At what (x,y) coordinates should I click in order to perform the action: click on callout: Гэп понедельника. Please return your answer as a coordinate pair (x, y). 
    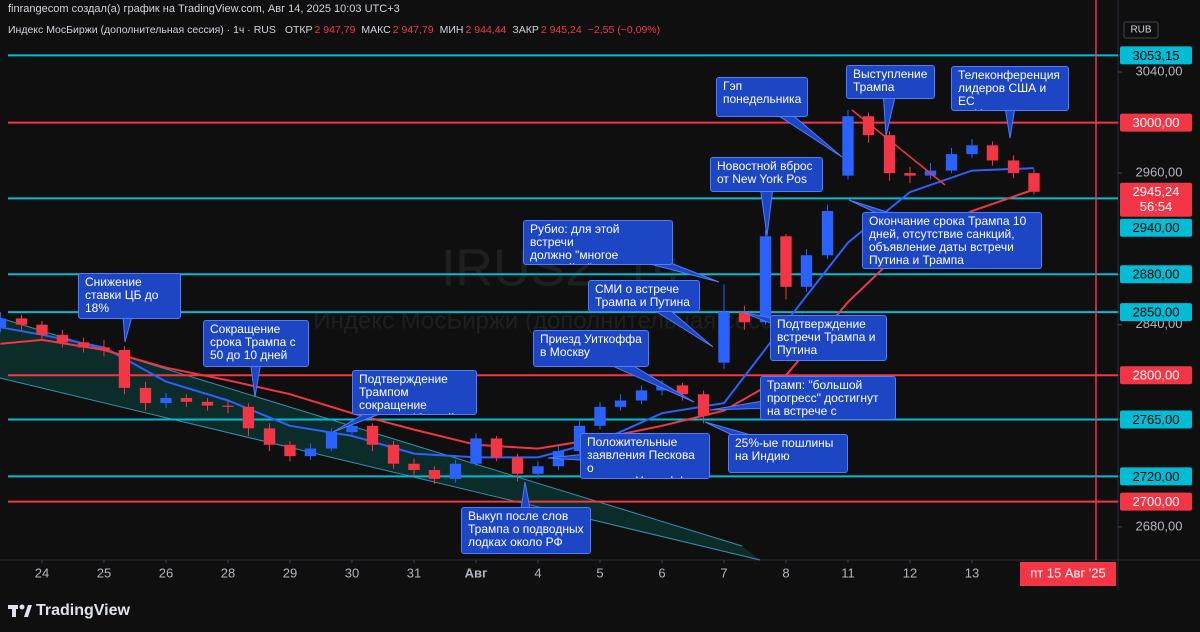
    Looking at the image, I should click on (762, 97).